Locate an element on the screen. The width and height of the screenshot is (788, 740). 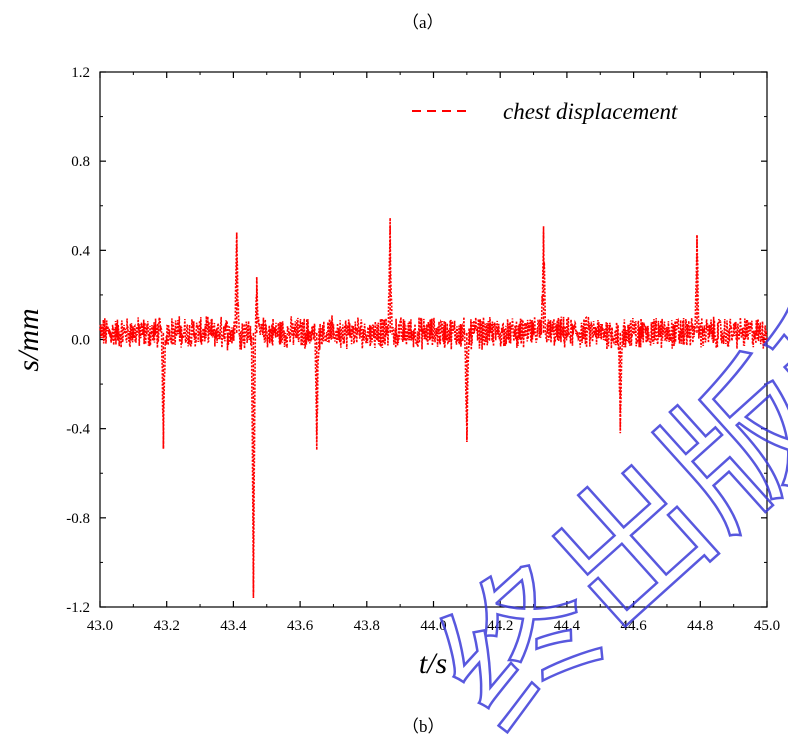
x-tick-label: 44.8 is located at coordinates (700, 626).